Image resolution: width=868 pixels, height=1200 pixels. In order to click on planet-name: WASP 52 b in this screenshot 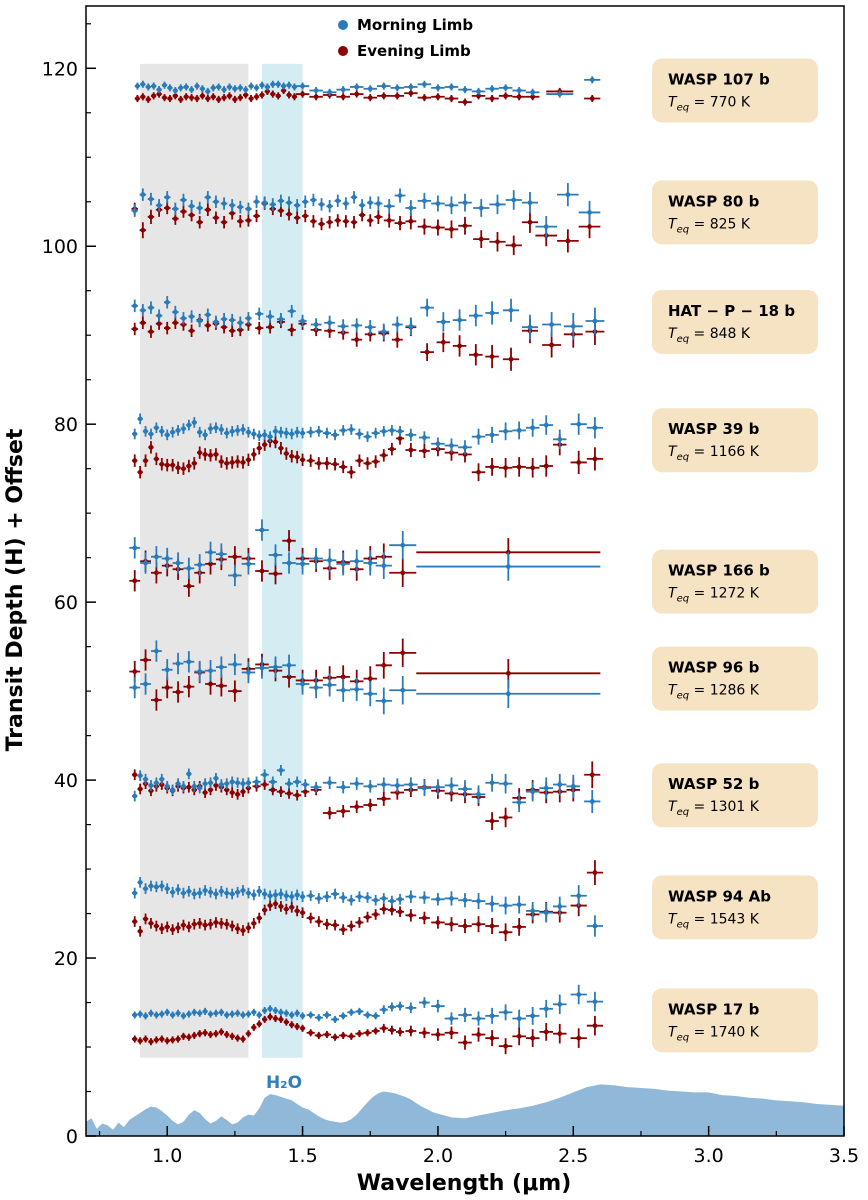, I will do `click(714, 784)`.